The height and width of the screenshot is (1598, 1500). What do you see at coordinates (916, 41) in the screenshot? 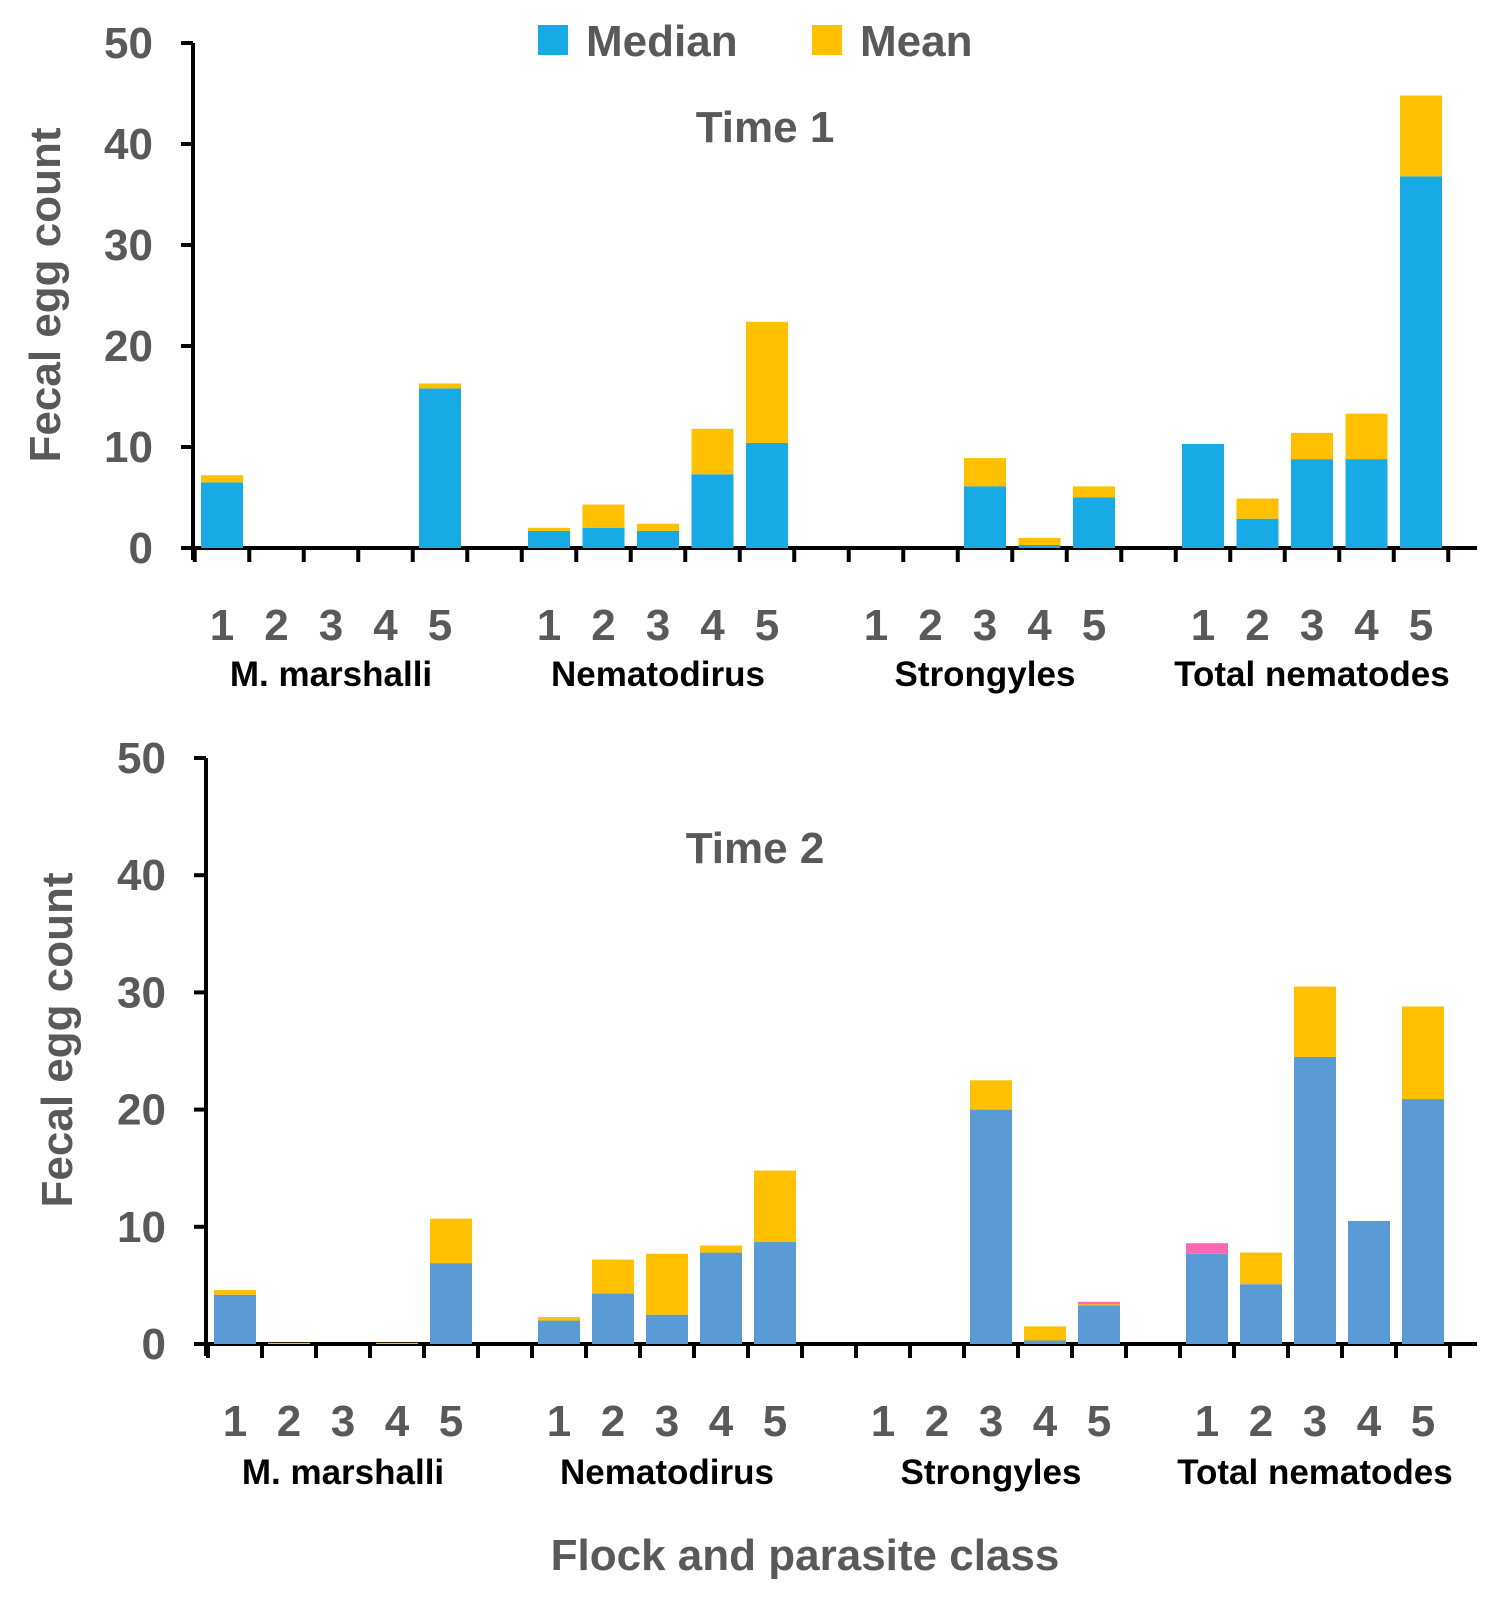
I see `legend-label-mean: Mean` at bounding box center [916, 41].